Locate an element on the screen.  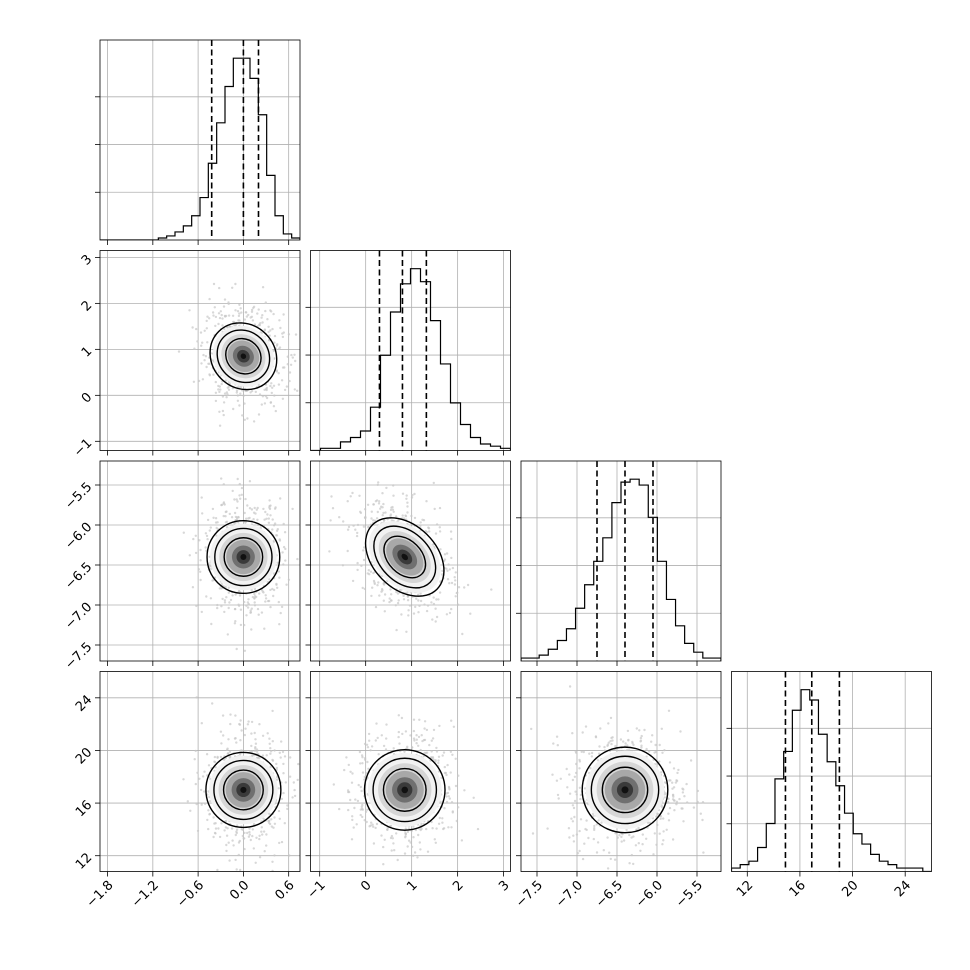
panel-content is located at coordinates (200, 561).